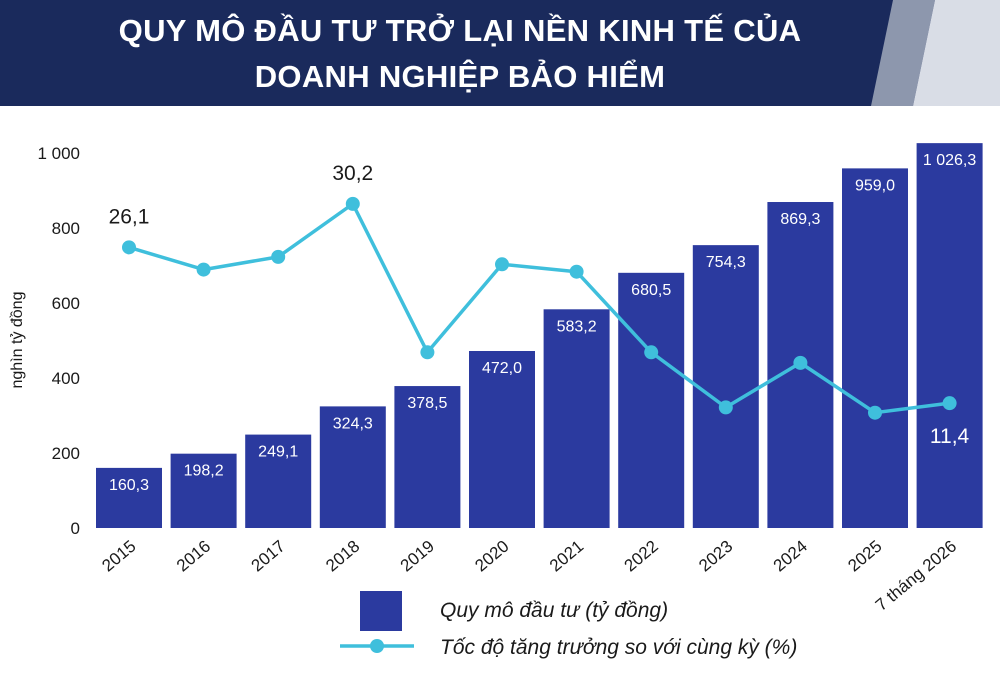 The width and height of the screenshot is (1000, 675). Describe the element at coordinates (352, 173) in the screenshot. I see `growth-rate-point-label: 30,2` at that location.